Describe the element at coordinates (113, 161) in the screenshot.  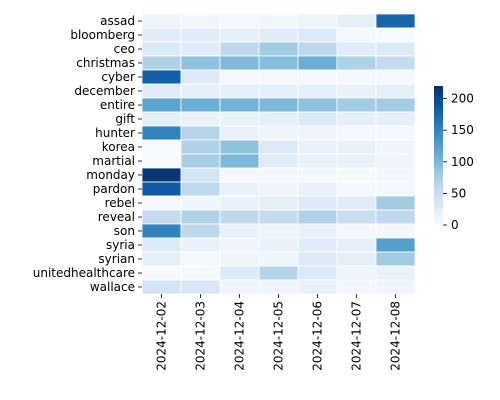
I see `row-label-martial: martial` at that location.